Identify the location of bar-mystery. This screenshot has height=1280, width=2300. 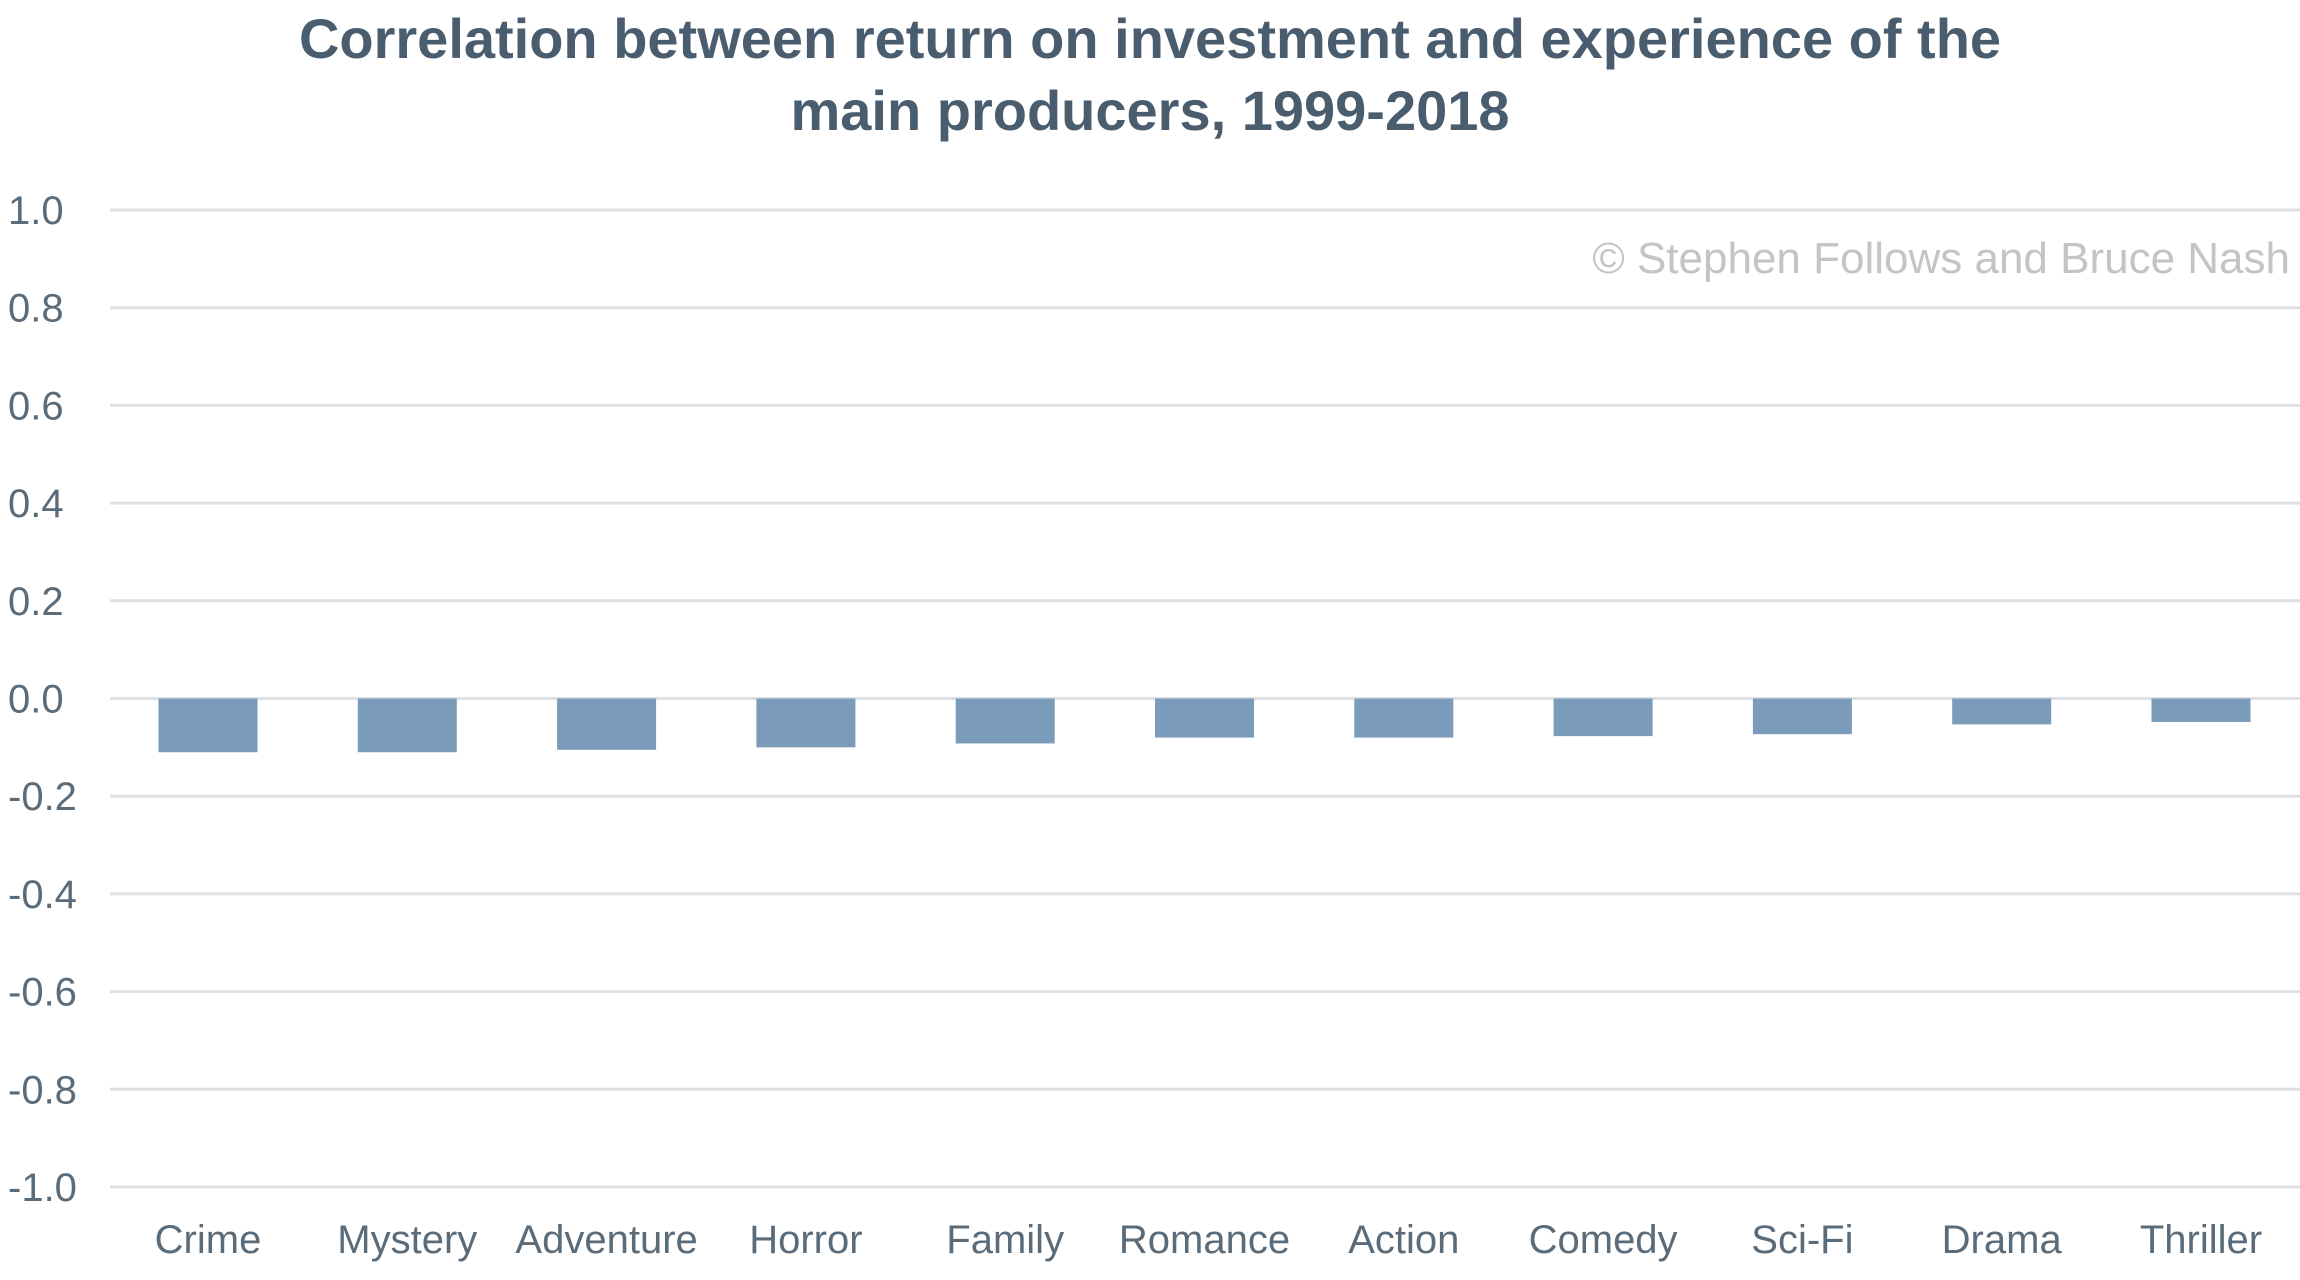
(407, 725).